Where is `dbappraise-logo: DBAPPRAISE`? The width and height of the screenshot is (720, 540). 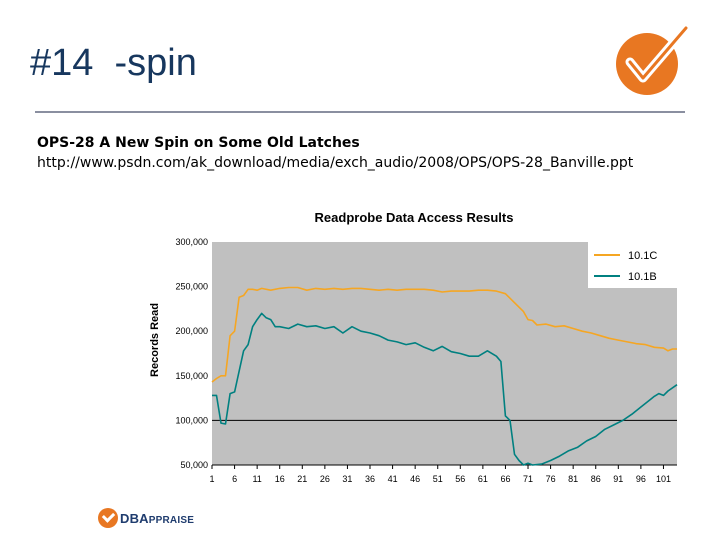 dbappraise-logo: DBAPPRAISE is located at coordinates (146, 518).